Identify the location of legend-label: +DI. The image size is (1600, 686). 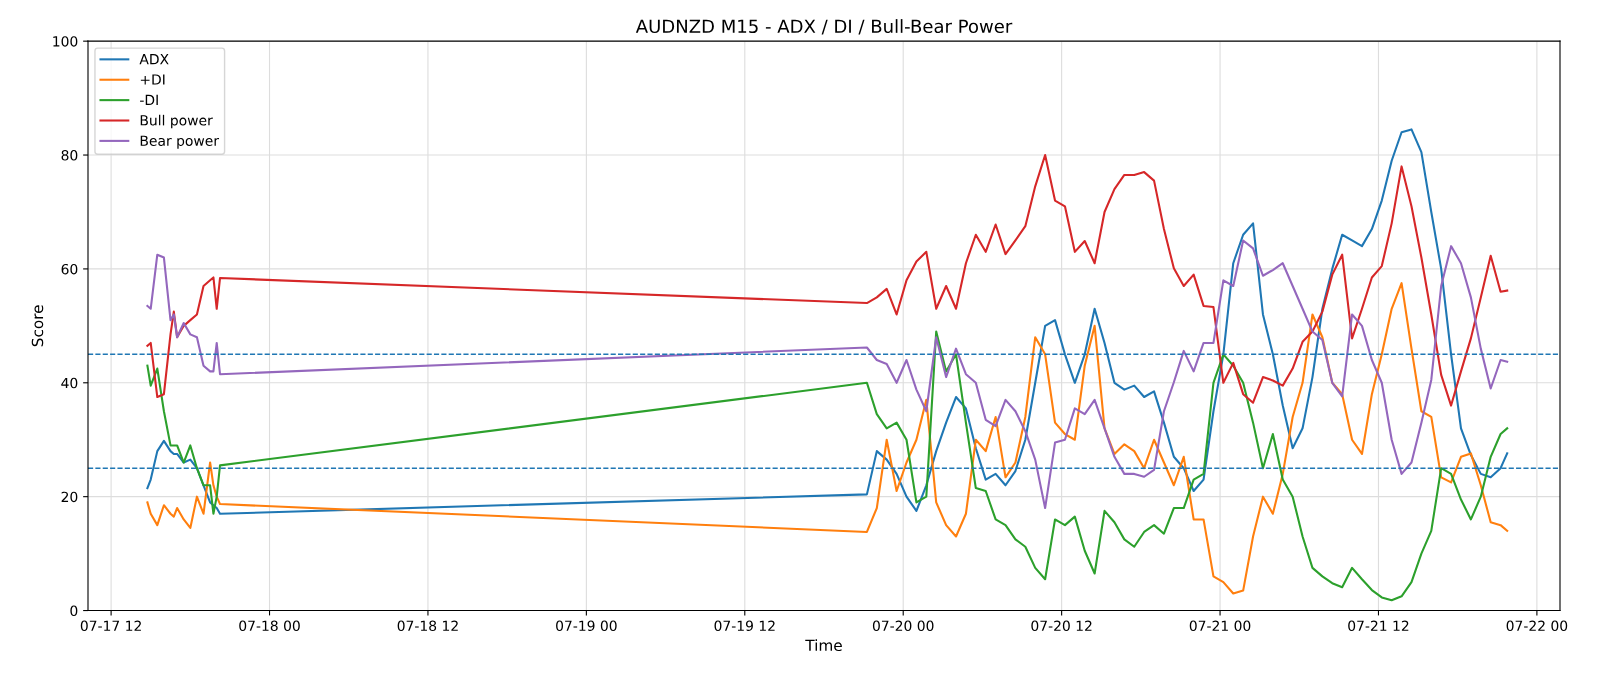
(152, 79).